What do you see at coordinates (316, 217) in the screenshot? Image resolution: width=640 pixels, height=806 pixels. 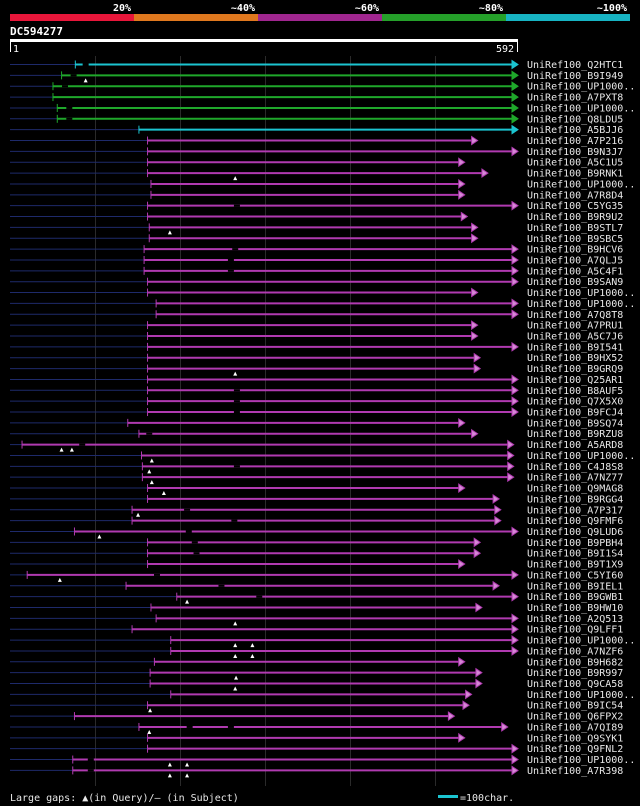 I see `hit-row: UniRef100_B9R9U2` at bounding box center [316, 217].